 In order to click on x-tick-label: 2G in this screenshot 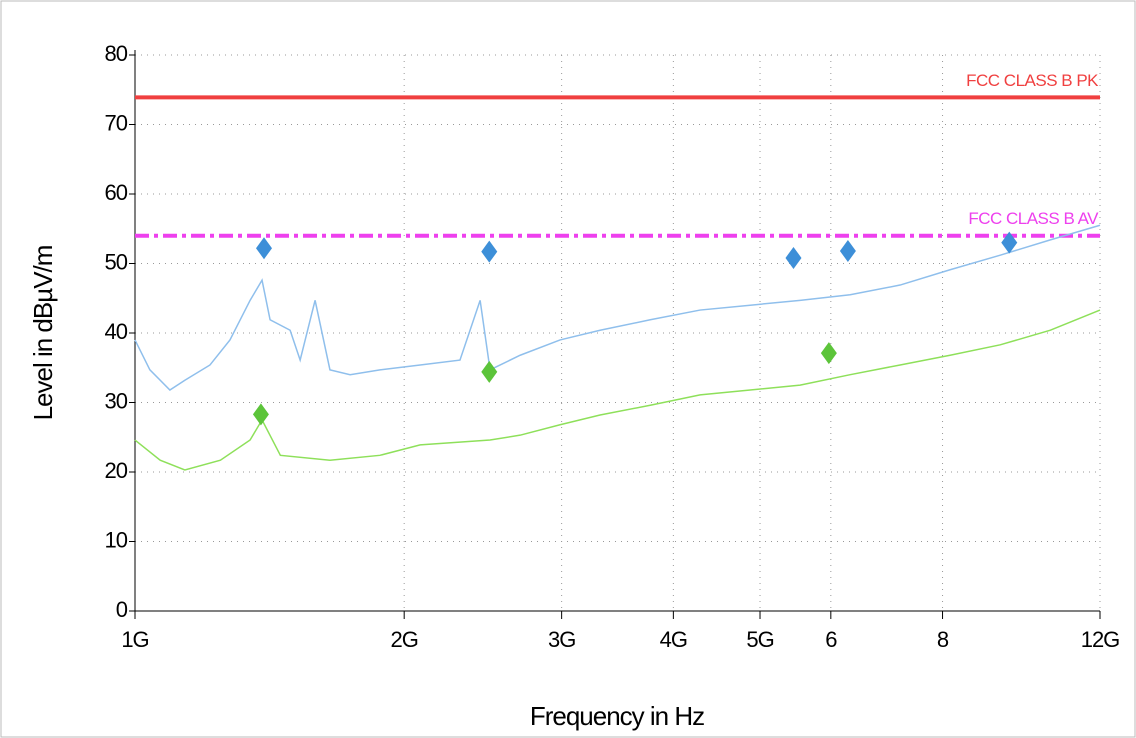, I will do `click(404, 639)`.